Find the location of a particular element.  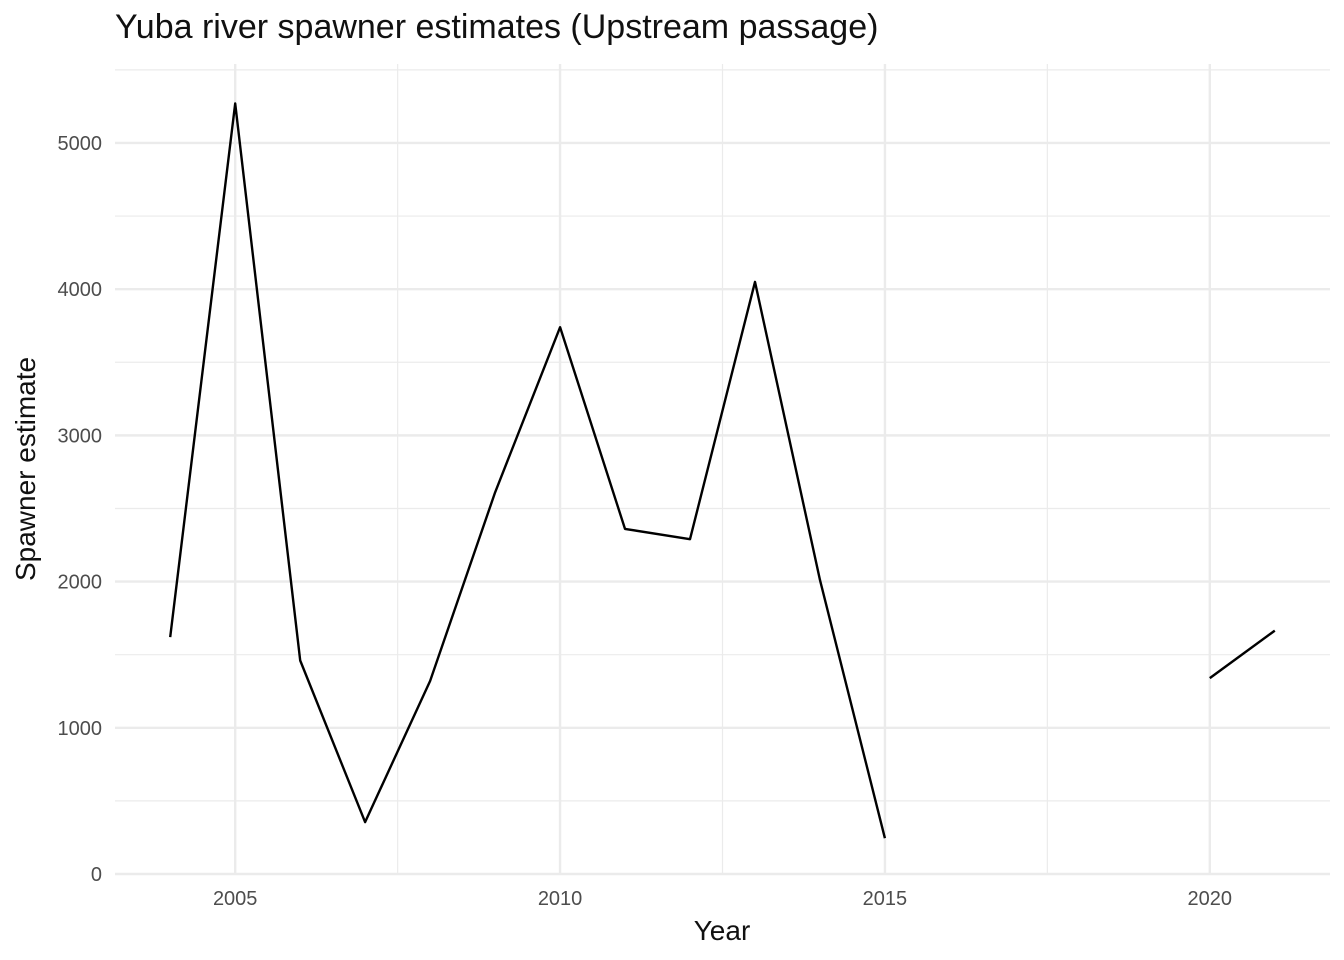

y-tick-label: 5000 is located at coordinates (80, 144).